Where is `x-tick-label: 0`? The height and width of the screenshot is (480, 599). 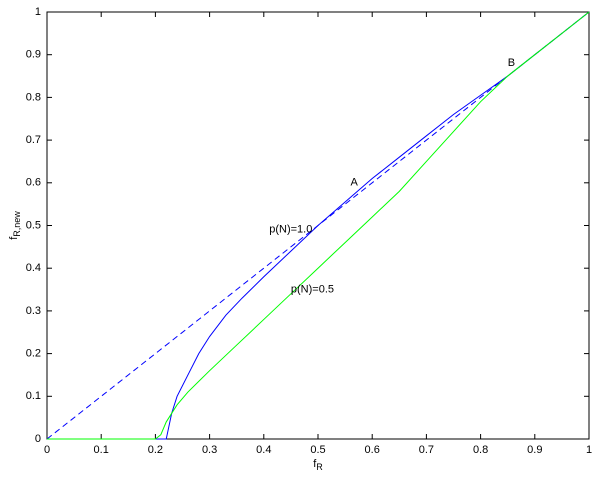 x-tick-label: 0 is located at coordinates (47, 450).